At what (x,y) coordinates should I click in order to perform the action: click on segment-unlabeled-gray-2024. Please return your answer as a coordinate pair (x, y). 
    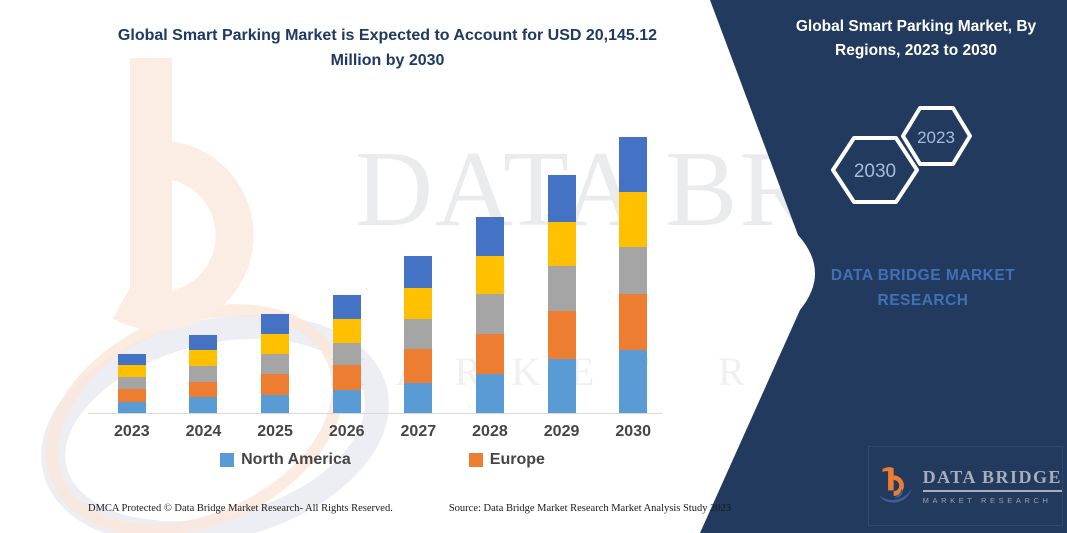
    Looking at the image, I should click on (203, 373).